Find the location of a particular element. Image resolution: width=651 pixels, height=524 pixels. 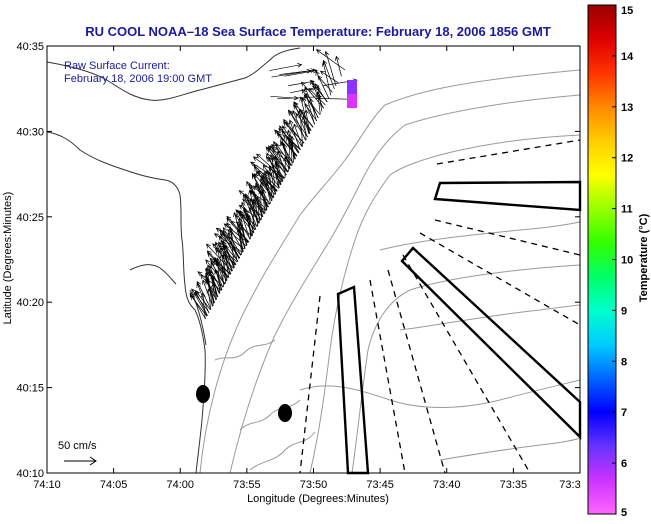

x-tick-label: 74:00 is located at coordinates (180, 485).